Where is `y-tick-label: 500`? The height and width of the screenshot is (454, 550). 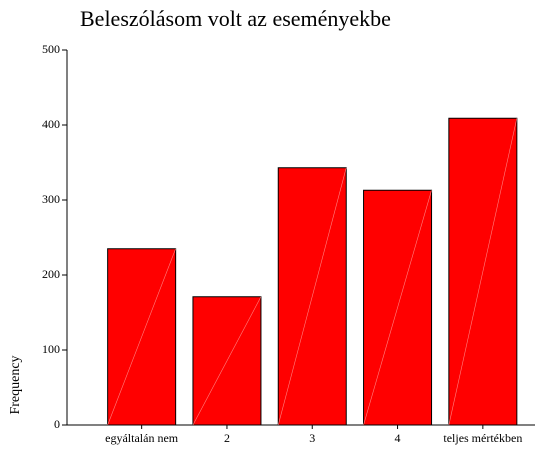
y-tick-label: 500 is located at coordinates (51, 49).